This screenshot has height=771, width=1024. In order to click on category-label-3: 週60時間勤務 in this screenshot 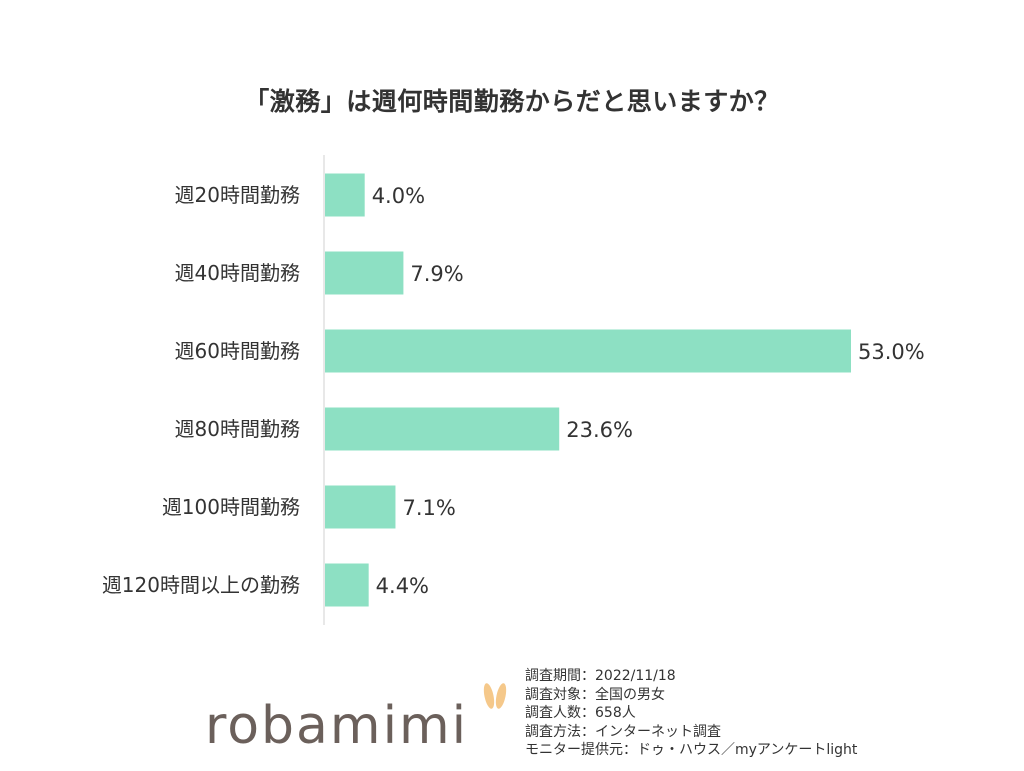, I will do `click(237, 351)`.